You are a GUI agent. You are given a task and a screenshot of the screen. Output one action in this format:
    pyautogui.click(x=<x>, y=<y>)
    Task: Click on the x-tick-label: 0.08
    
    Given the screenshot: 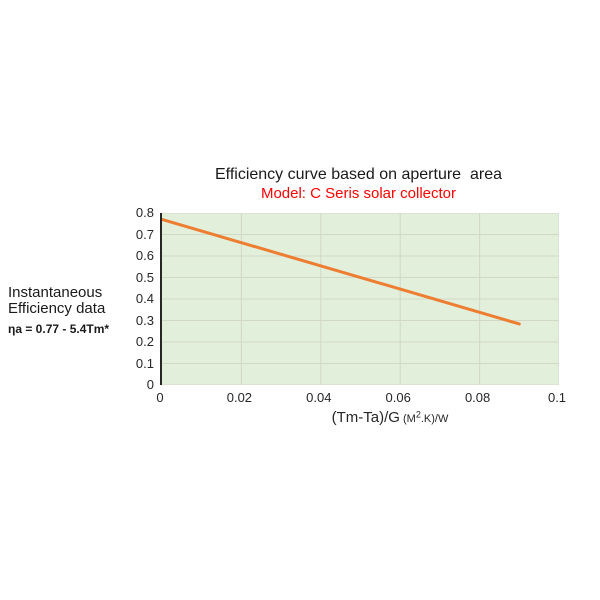 What is the action you would take?
    pyautogui.click(x=477, y=397)
    